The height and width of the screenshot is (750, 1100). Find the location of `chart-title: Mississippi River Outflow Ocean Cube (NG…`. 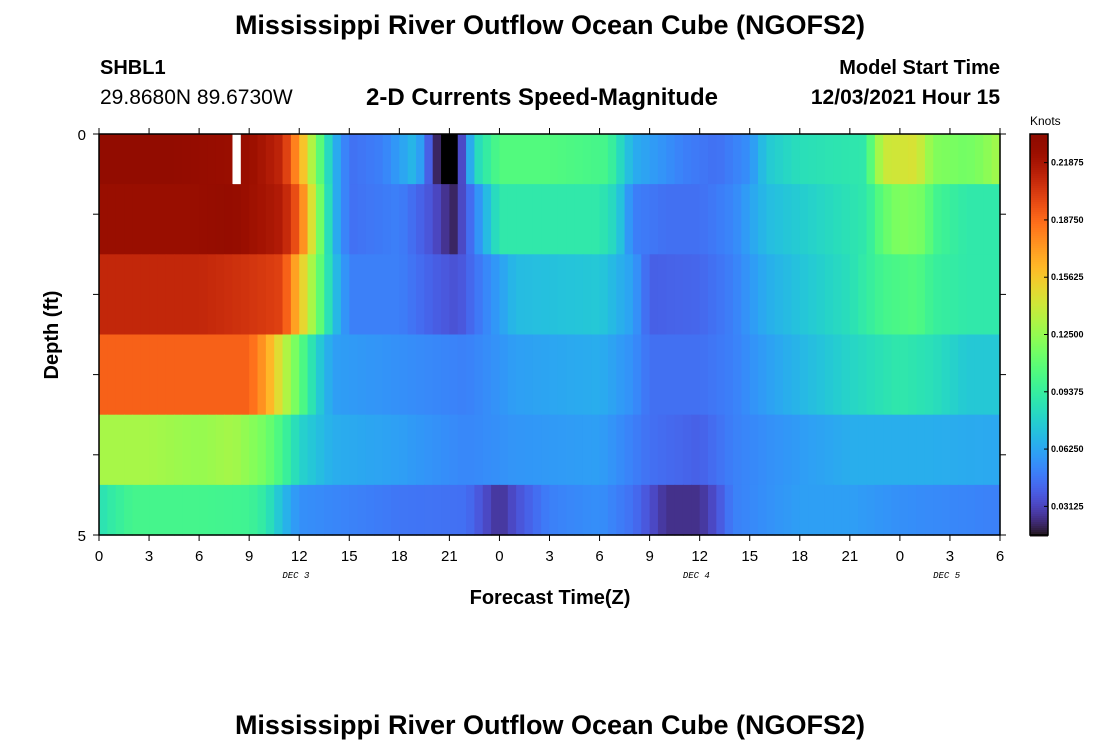

chart-title: Mississippi River Outflow Ocean Cube (NG… is located at coordinates (550, 25).